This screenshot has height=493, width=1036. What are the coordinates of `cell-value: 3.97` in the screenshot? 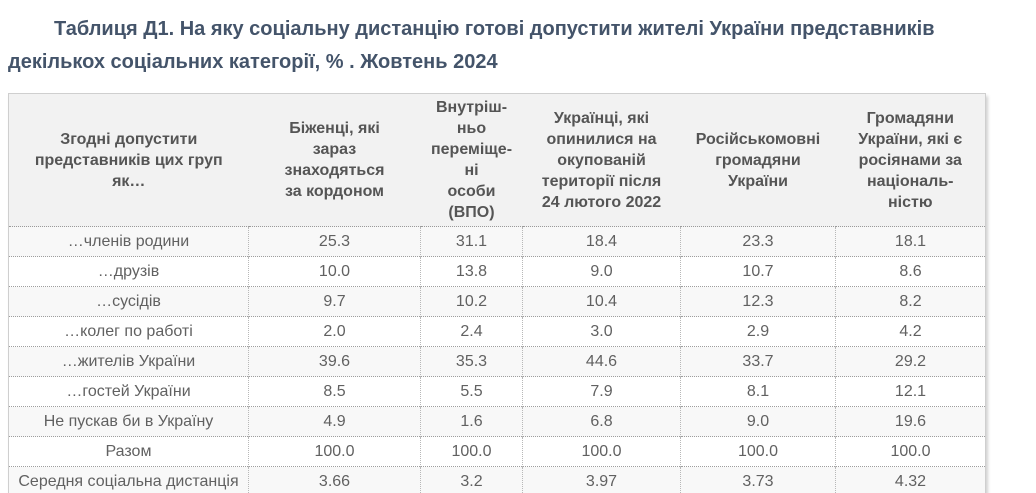 It's located at (601, 479).